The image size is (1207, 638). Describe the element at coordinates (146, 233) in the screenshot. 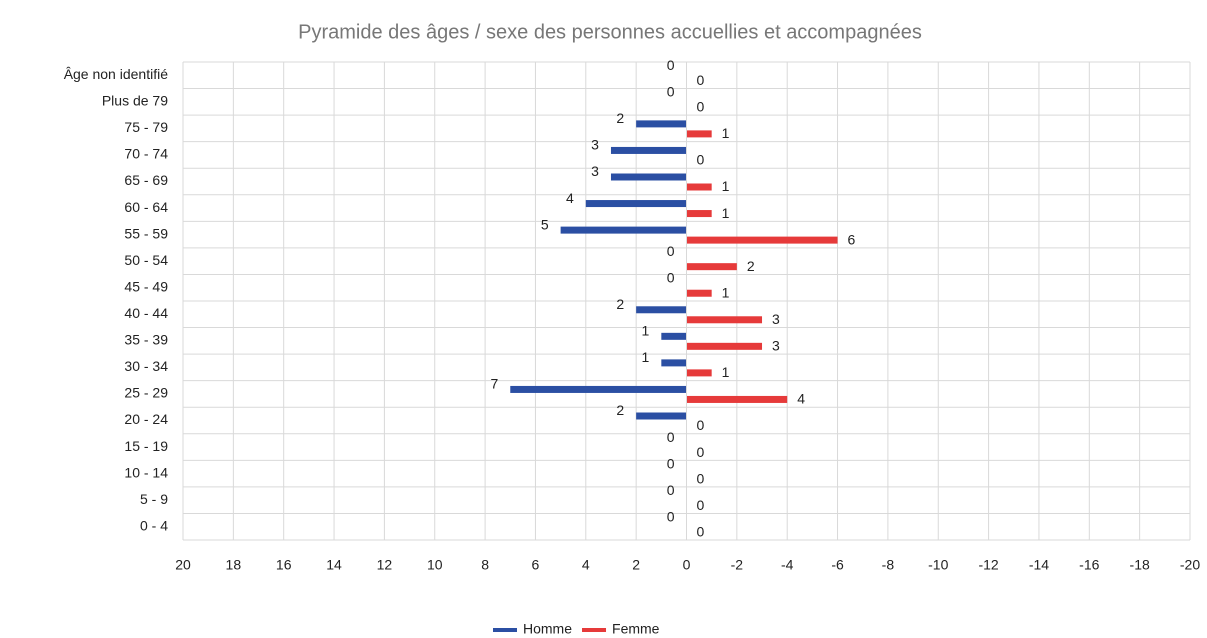

I see `y-tick-label: 55 - 59` at that location.